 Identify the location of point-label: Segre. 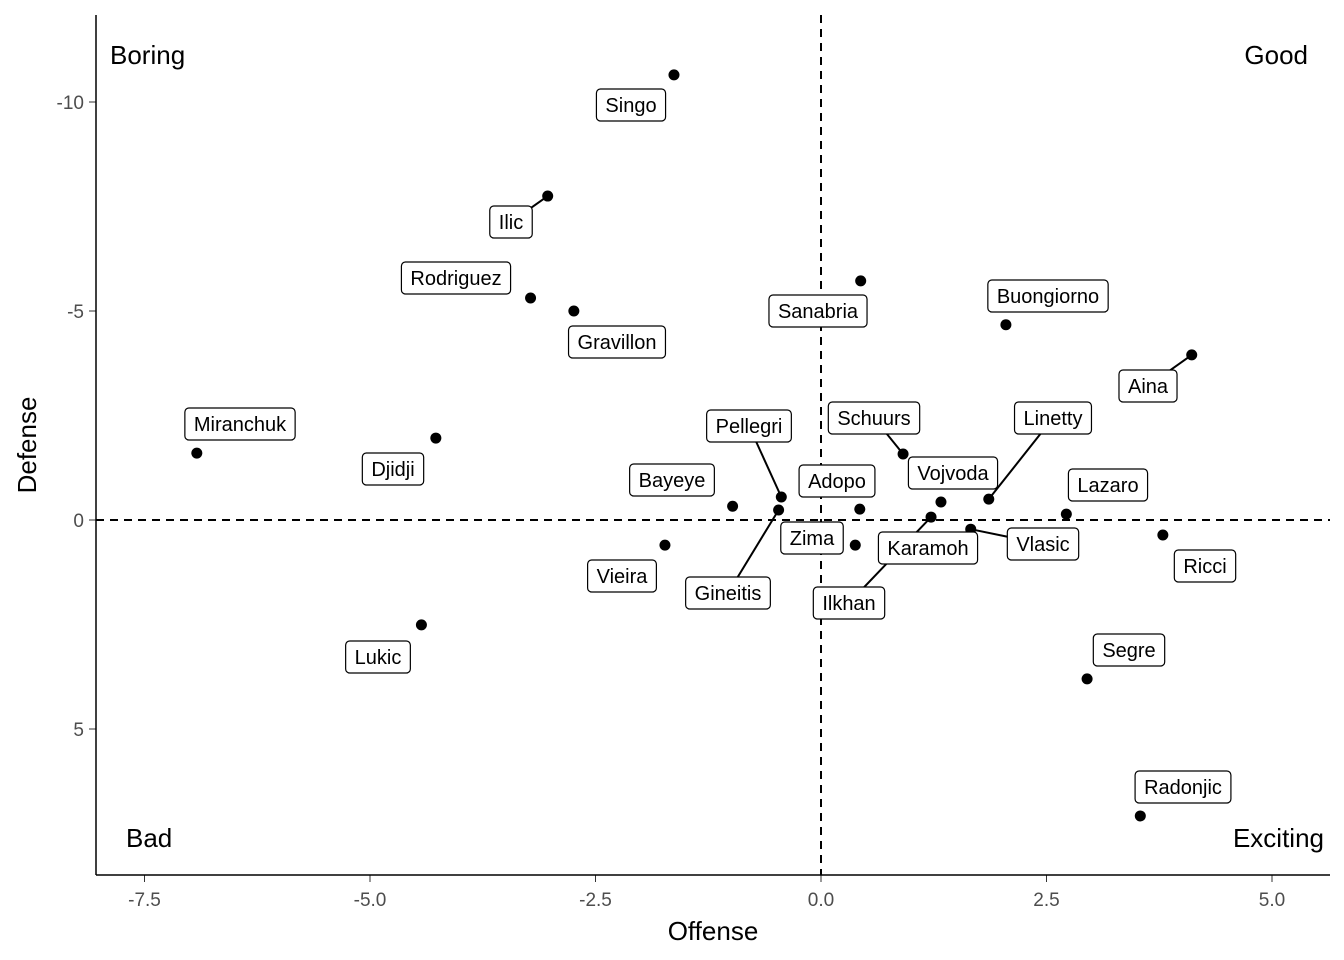
(1129, 650).